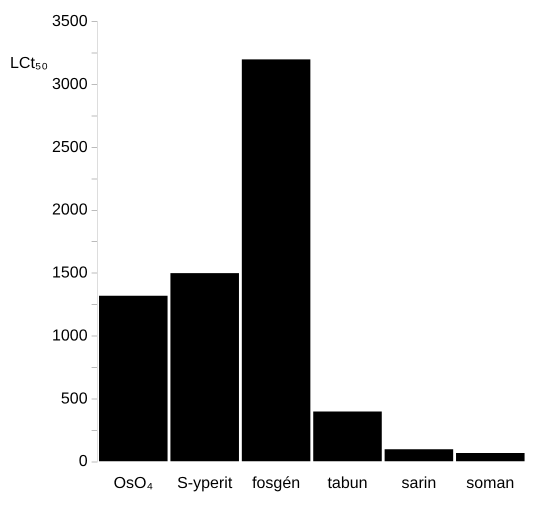 The height and width of the screenshot is (513, 542). Describe the element at coordinates (70, 273) in the screenshot. I see `y-tick-label: 1500` at that location.